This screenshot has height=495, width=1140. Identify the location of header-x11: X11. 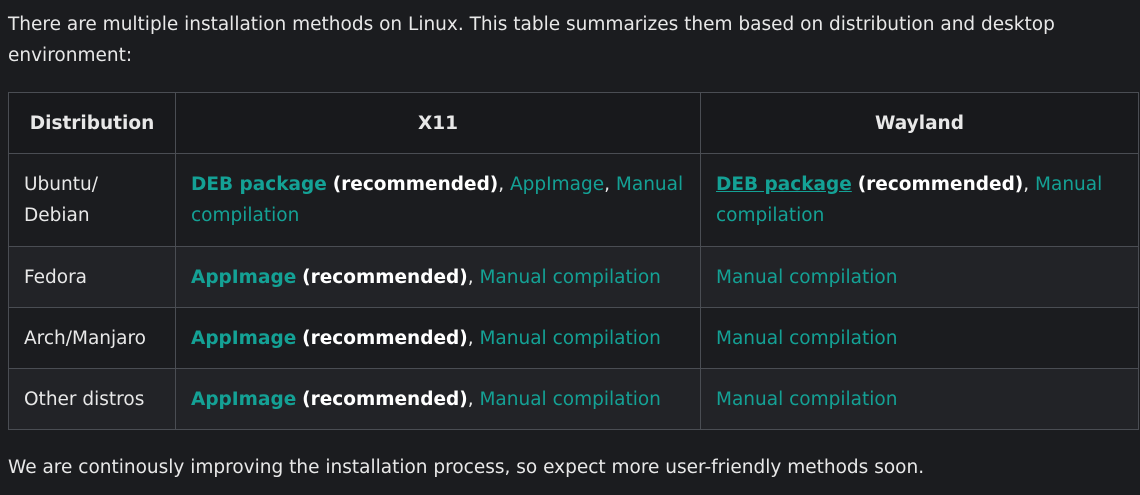
(438, 123).